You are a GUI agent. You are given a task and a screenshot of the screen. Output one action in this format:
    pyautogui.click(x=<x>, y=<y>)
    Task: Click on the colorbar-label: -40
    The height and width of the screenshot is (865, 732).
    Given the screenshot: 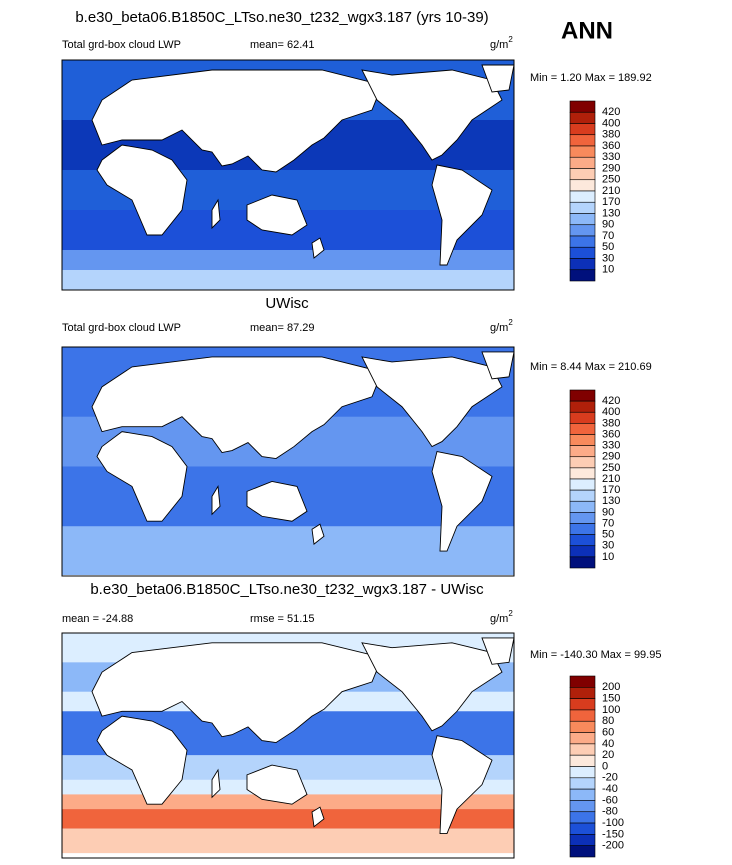 What is the action you would take?
    pyautogui.click(x=610, y=789)
    